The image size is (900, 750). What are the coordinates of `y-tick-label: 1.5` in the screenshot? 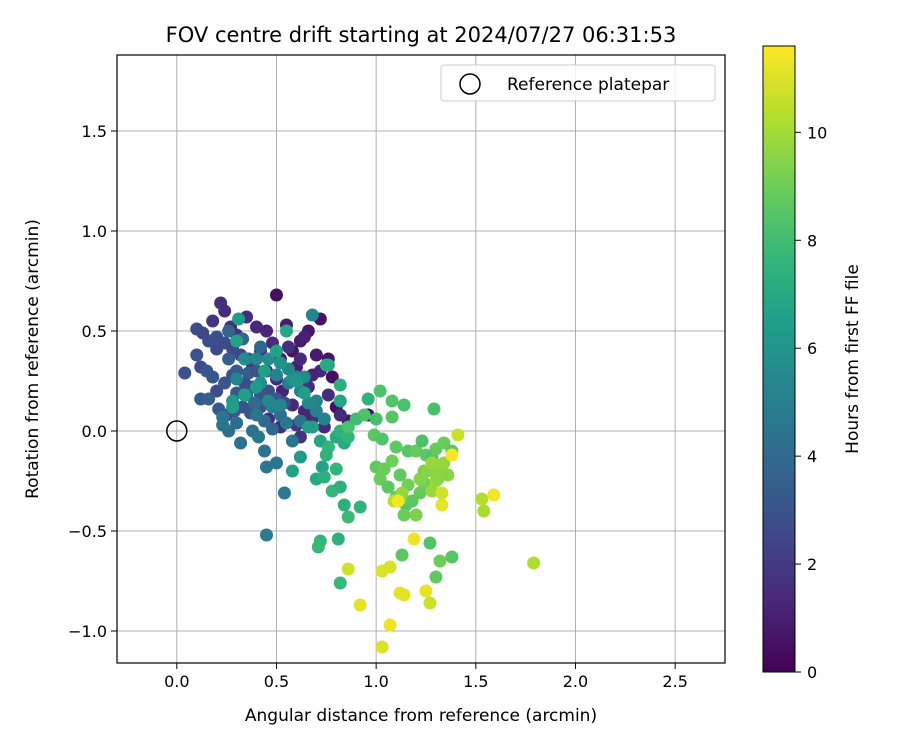 It's located at (94, 131).